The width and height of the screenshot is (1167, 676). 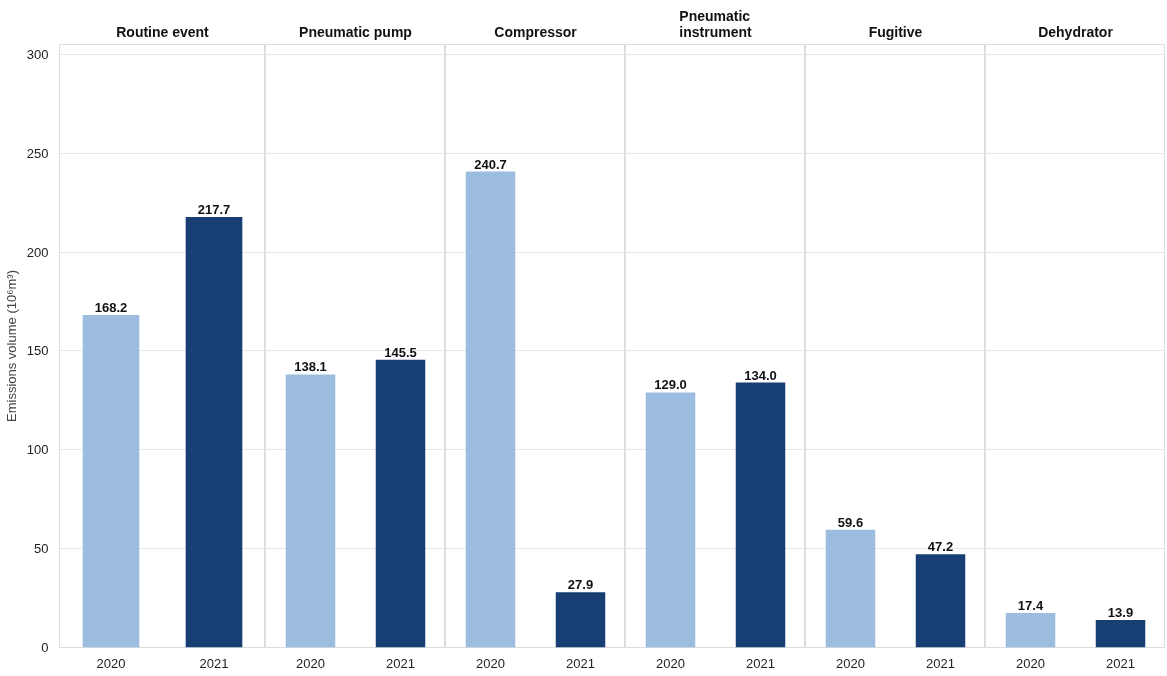 I want to click on data-label: 59.6, so click(x=850, y=522).